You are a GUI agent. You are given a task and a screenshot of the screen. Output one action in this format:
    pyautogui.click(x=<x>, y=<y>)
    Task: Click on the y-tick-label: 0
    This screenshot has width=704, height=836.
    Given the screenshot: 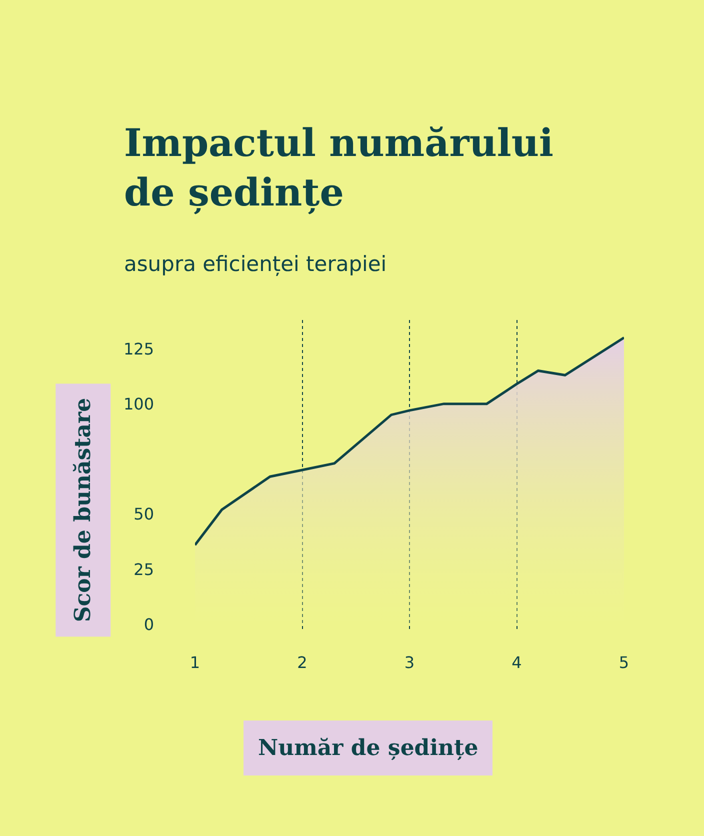 What is the action you would take?
    pyautogui.click(x=149, y=624)
    